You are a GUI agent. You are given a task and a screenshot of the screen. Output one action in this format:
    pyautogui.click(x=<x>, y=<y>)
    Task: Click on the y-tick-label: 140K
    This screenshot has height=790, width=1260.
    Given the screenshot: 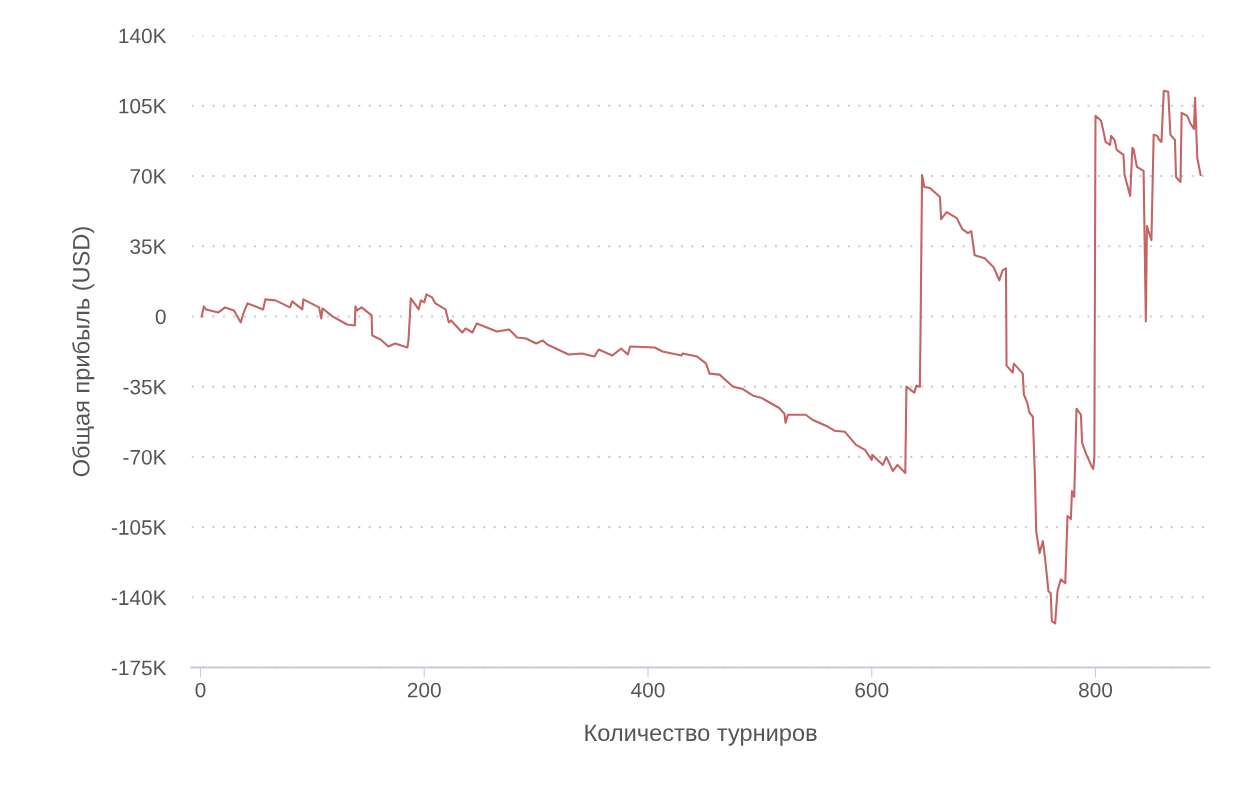 What is the action you would take?
    pyautogui.click(x=143, y=36)
    